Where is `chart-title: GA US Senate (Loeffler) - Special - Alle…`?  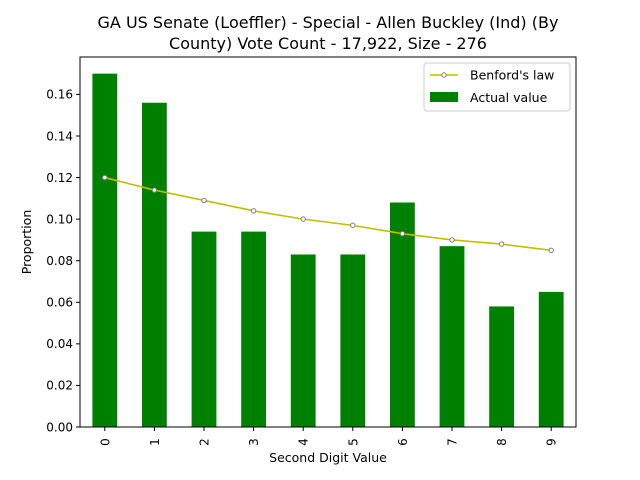 chart-title: GA US Senate (Loeffler) - Special - Alle… is located at coordinates (328, 33).